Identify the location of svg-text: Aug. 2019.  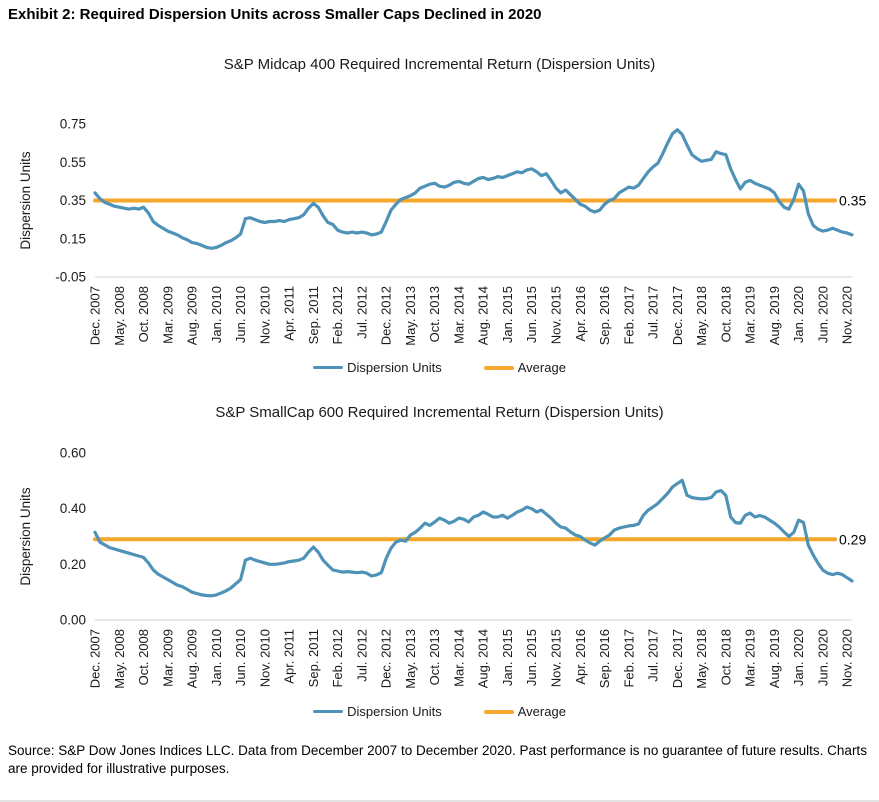
(774, 315).